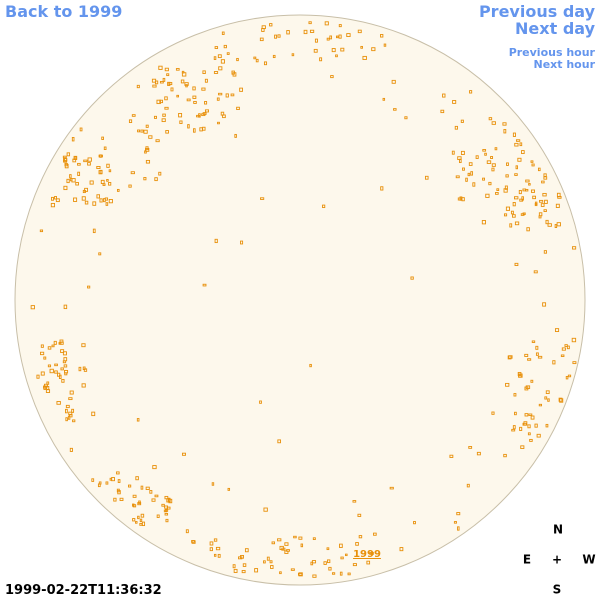  I want to click on back-link: Back to 1999, so click(63, 11).